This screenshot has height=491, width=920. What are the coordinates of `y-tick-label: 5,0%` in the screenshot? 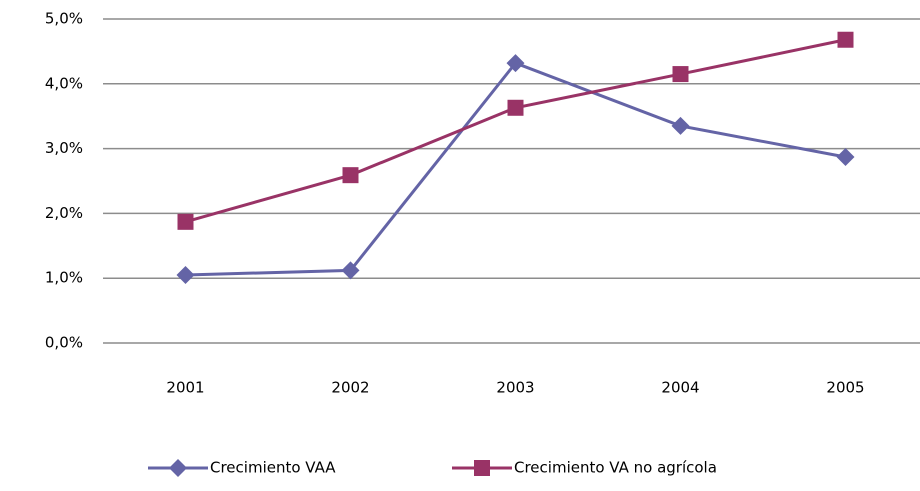 It's located at (64, 19).